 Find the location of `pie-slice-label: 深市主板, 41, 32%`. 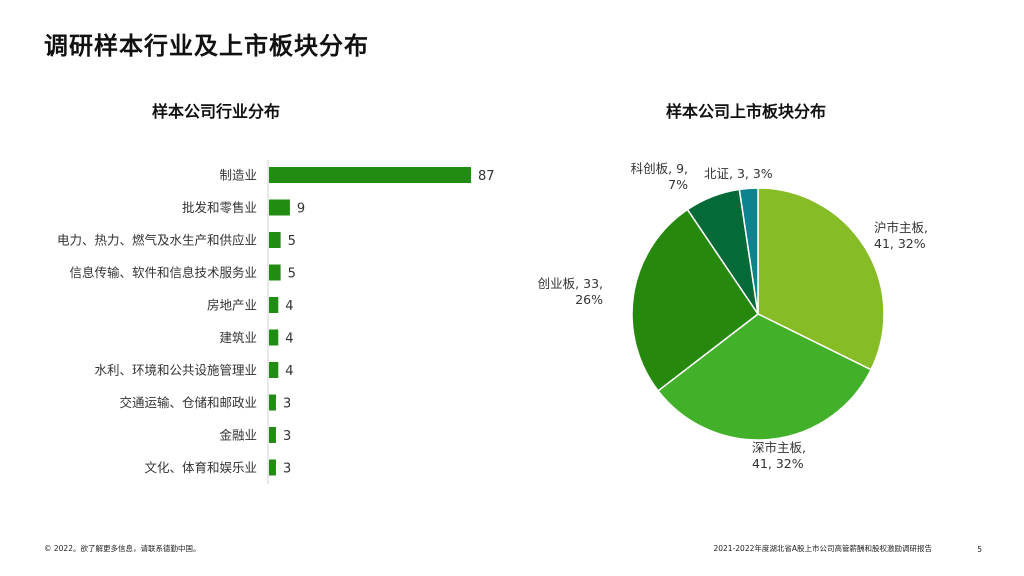

pie-slice-label: 深市主板, 41, 32% is located at coordinates (779, 455).